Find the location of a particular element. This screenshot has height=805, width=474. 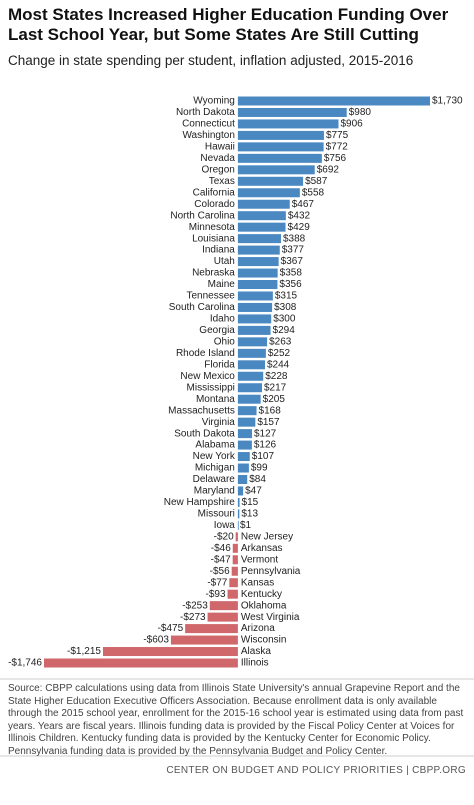

category-label: Kentucky is located at coordinates (261, 594).